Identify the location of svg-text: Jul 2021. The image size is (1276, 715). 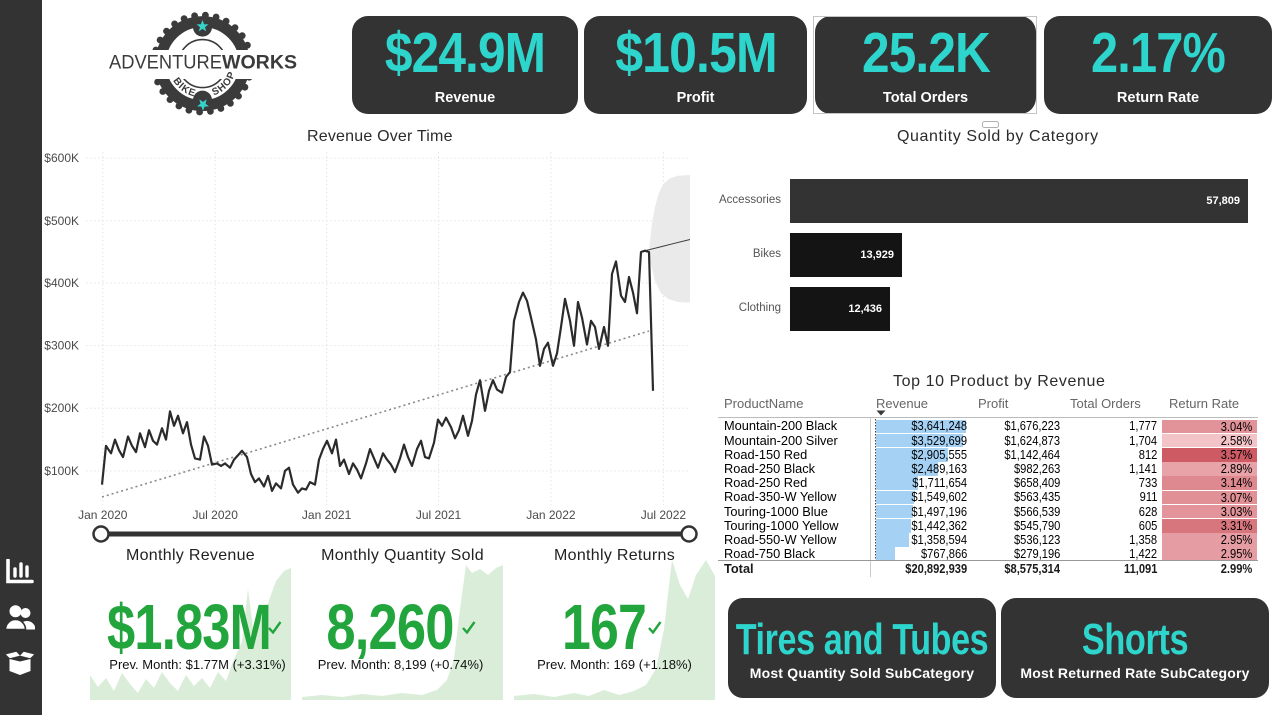
(439, 515).